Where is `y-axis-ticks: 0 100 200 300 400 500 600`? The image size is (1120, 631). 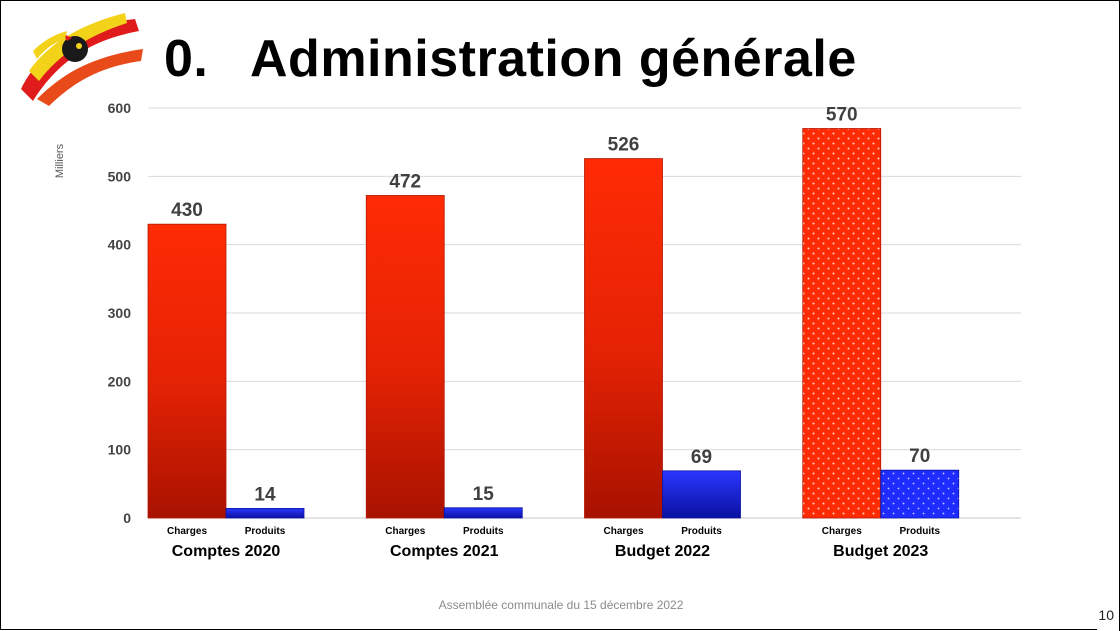 y-axis-ticks: 0 100 200 300 400 500 600 is located at coordinates (120, 313).